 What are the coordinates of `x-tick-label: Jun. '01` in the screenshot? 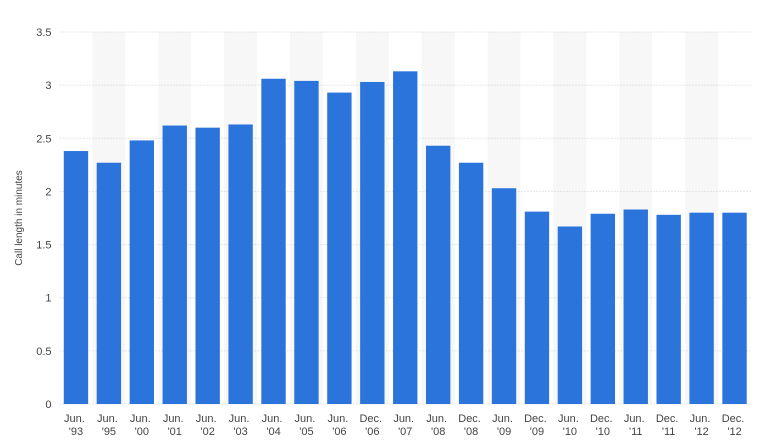 It's located at (175, 425).